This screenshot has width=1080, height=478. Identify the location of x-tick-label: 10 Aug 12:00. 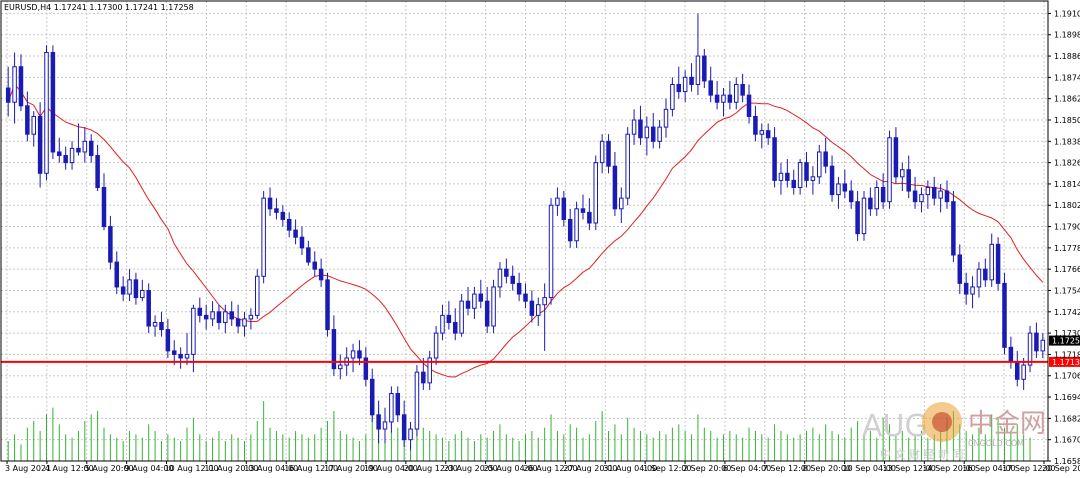
(192, 468).